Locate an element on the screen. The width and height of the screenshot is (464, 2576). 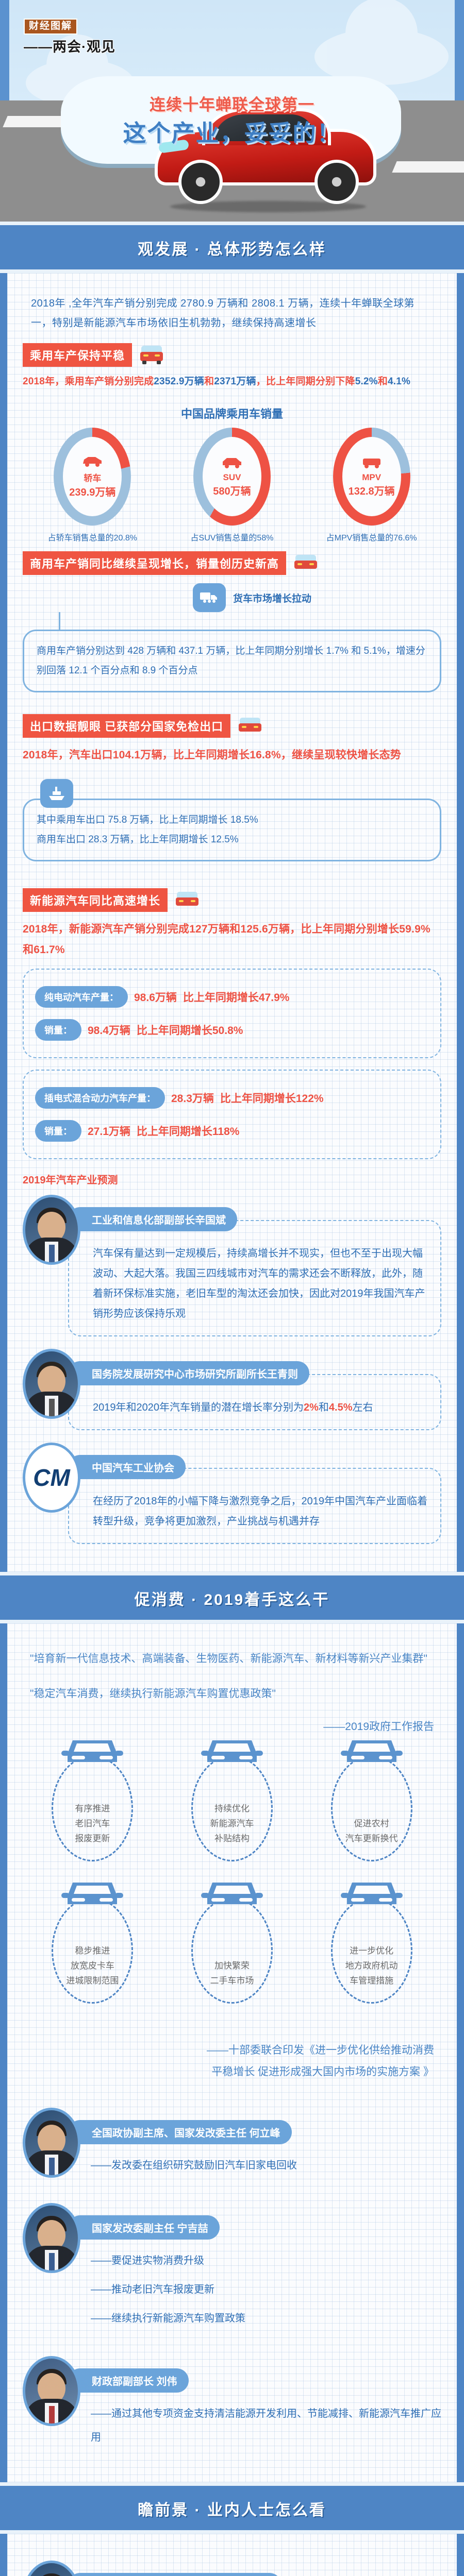
speaker-point: ——继续执行新能源汽车购置政策 is located at coordinates (168, 2319).